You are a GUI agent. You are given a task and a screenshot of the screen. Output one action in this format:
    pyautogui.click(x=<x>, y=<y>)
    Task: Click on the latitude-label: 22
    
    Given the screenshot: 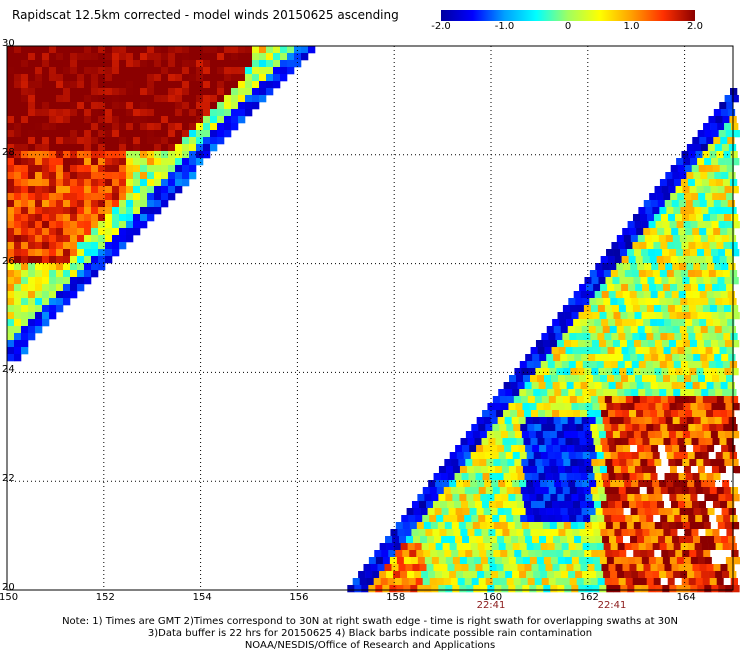 What is the action you would take?
    pyautogui.click(x=8, y=479)
    